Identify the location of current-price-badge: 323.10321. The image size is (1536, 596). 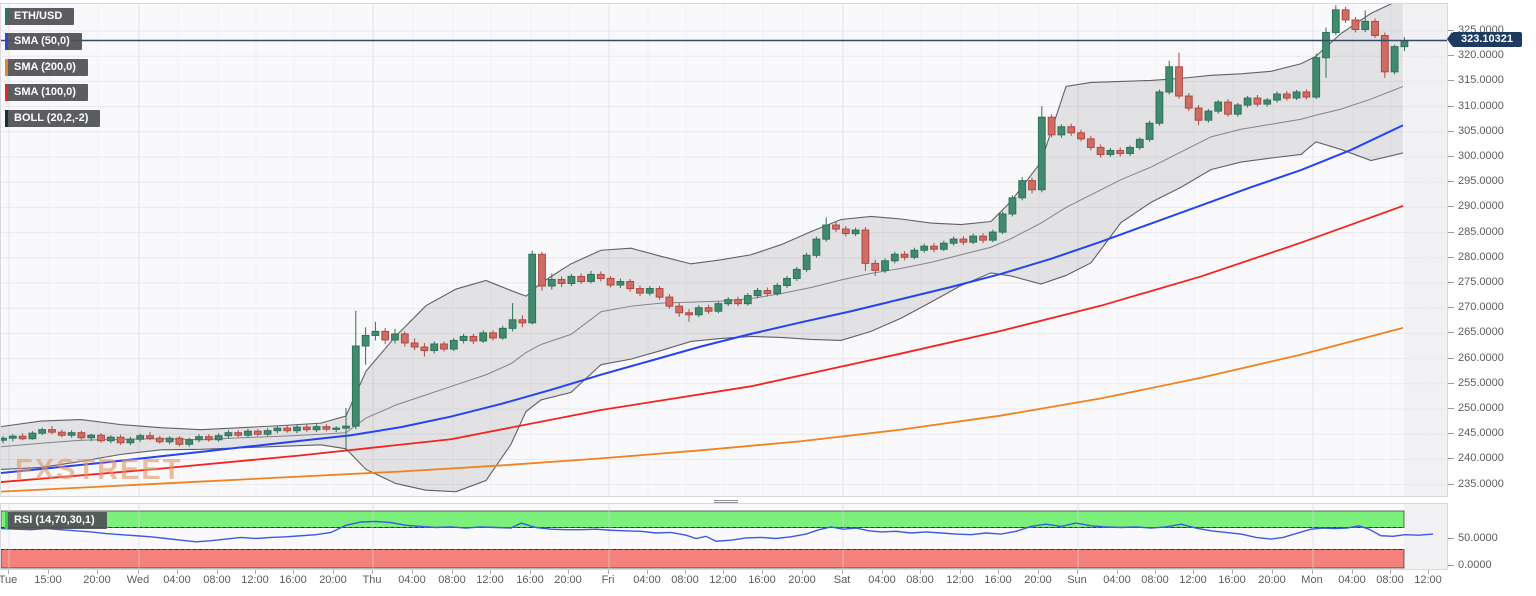
(1484, 40).